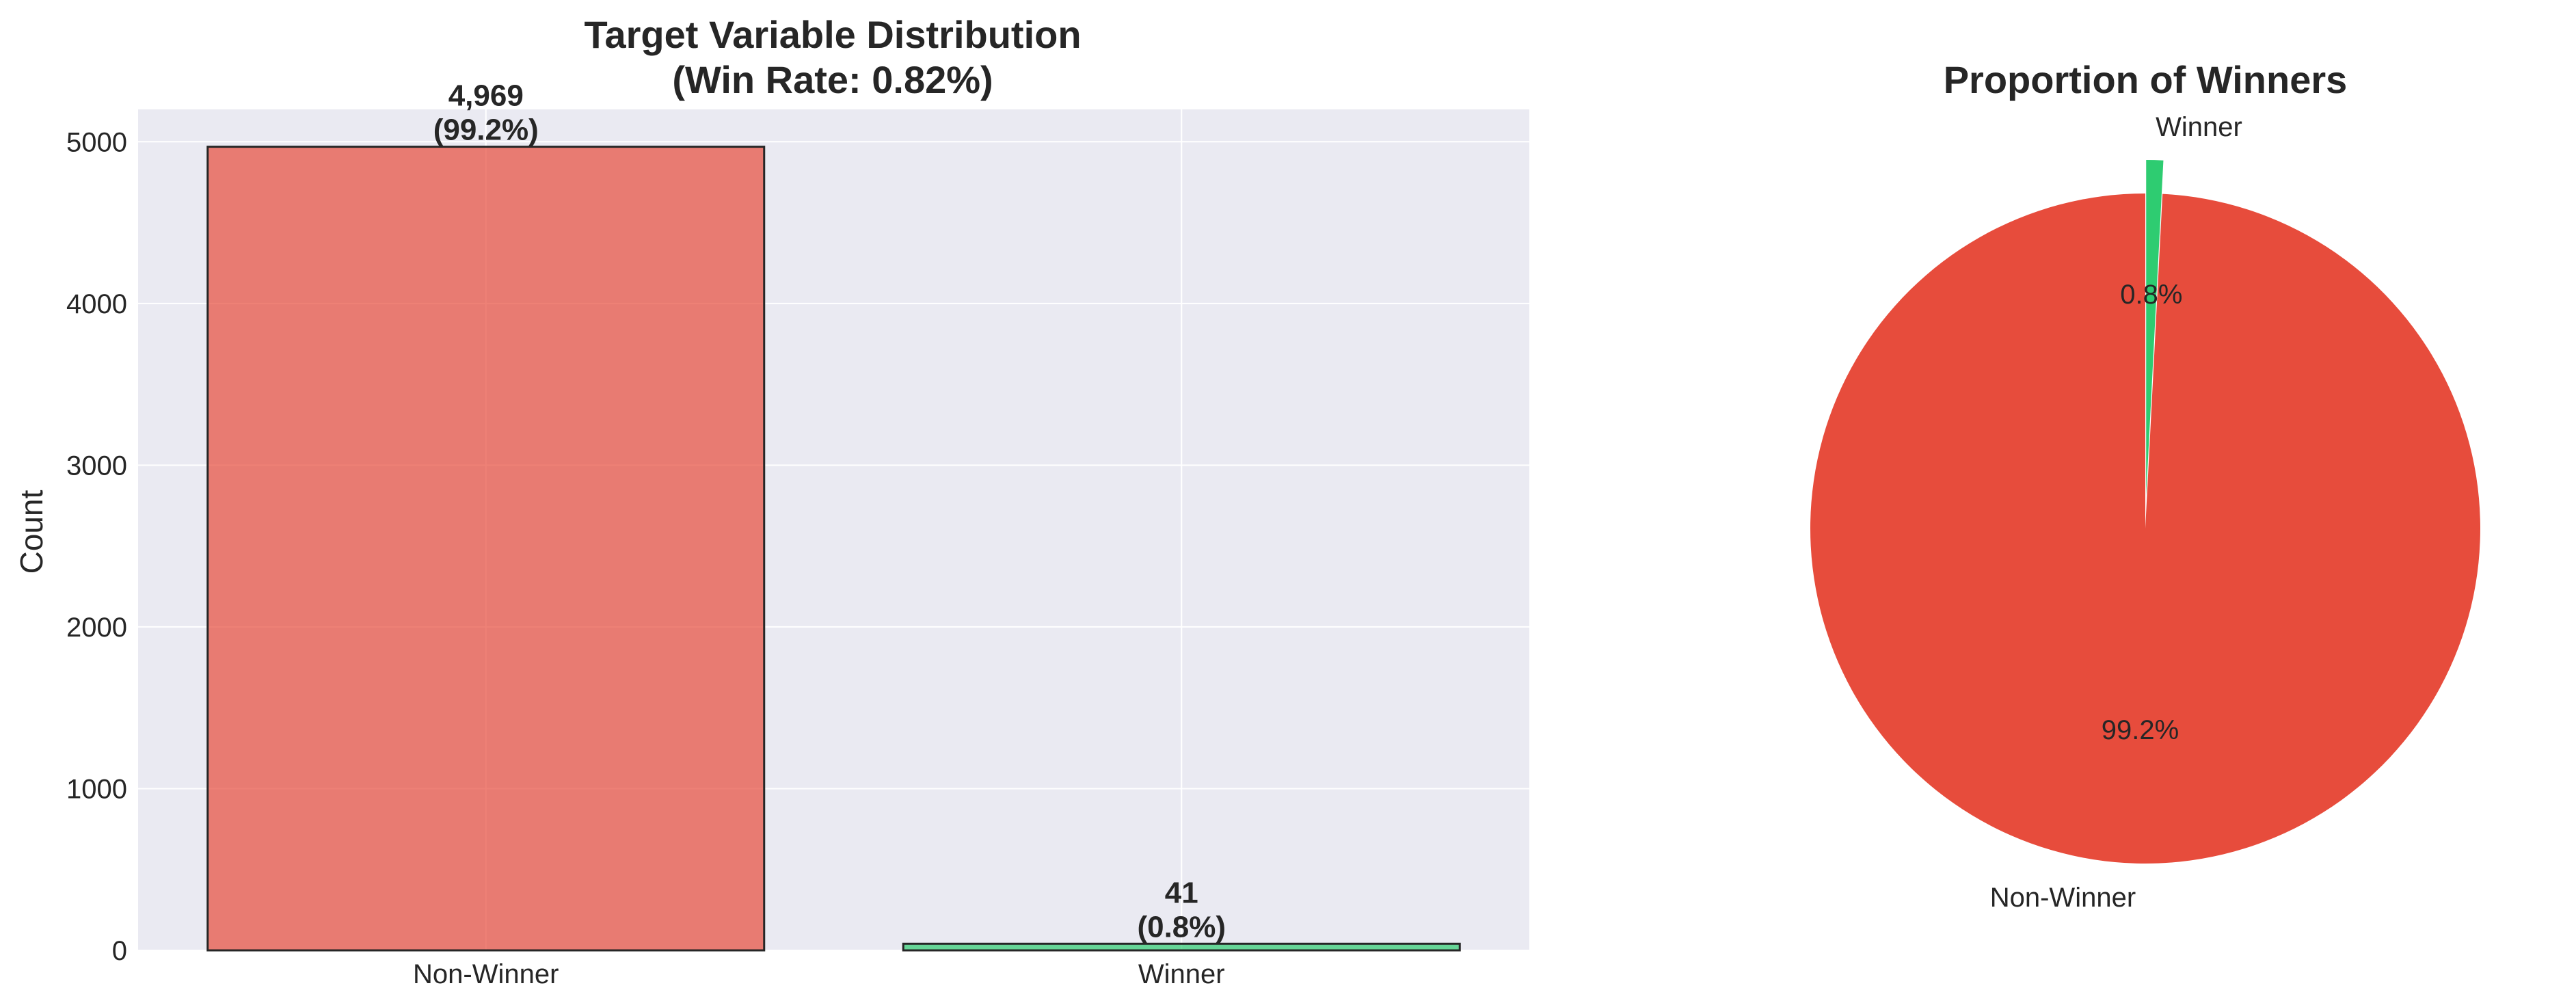 The image size is (2576, 1003). What do you see at coordinates (486, 130) in the screenshot?
I see `bar-percent-label: (99.2%)` at bounding box center [486, 130].